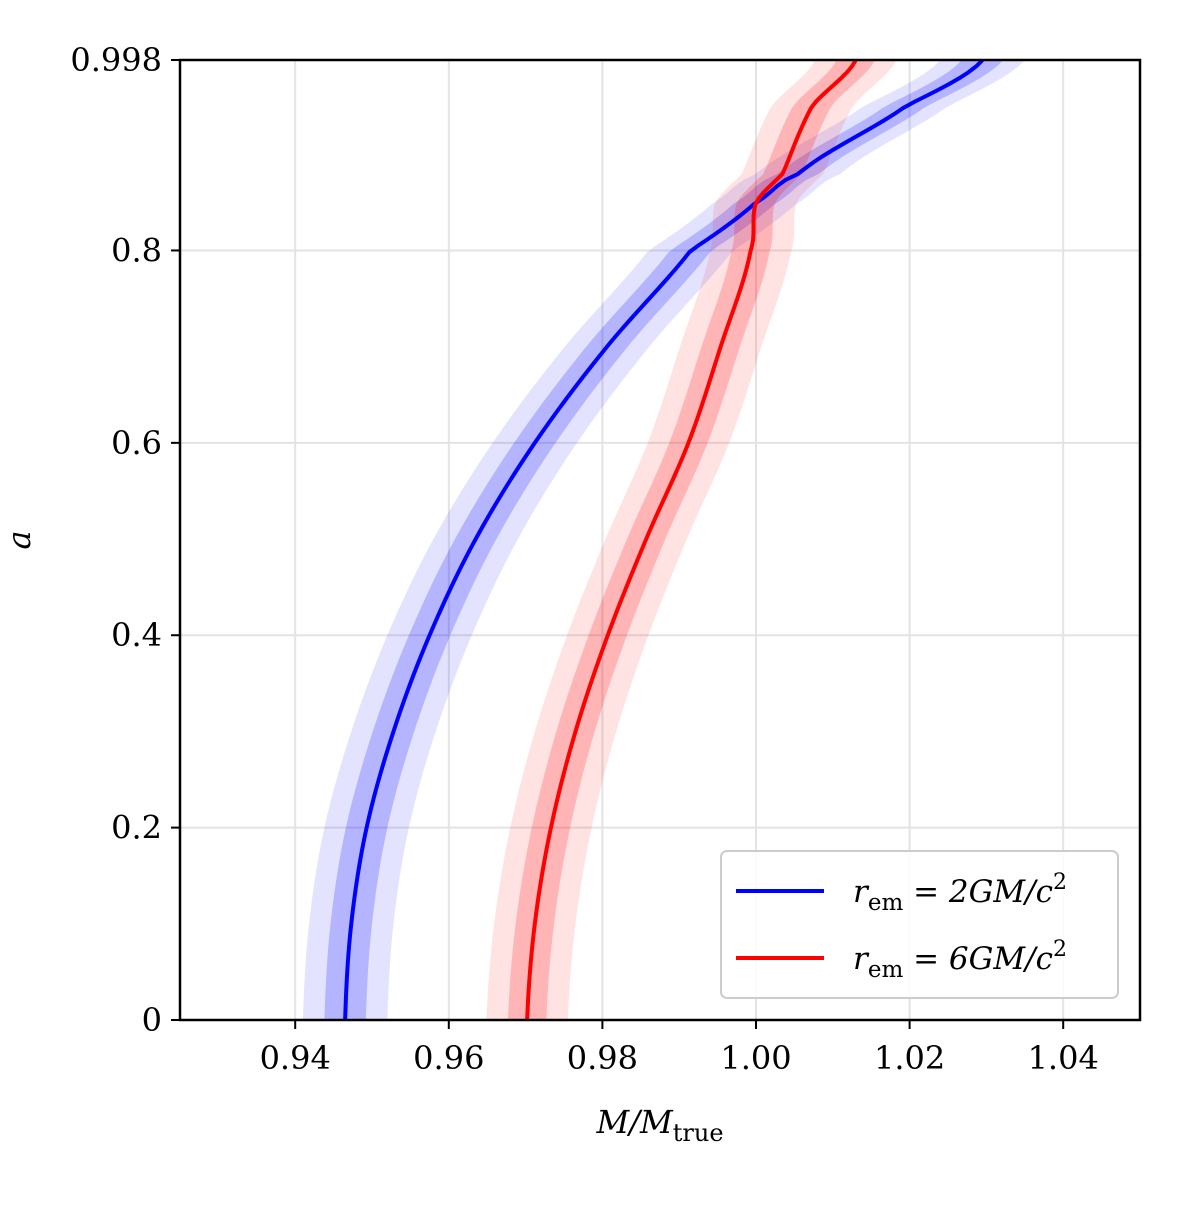 This screenshot has width=1200, height=1205. I want to click on legend: rem = 2GM/c2 rem = 6GM/c2, so click(919, 924).